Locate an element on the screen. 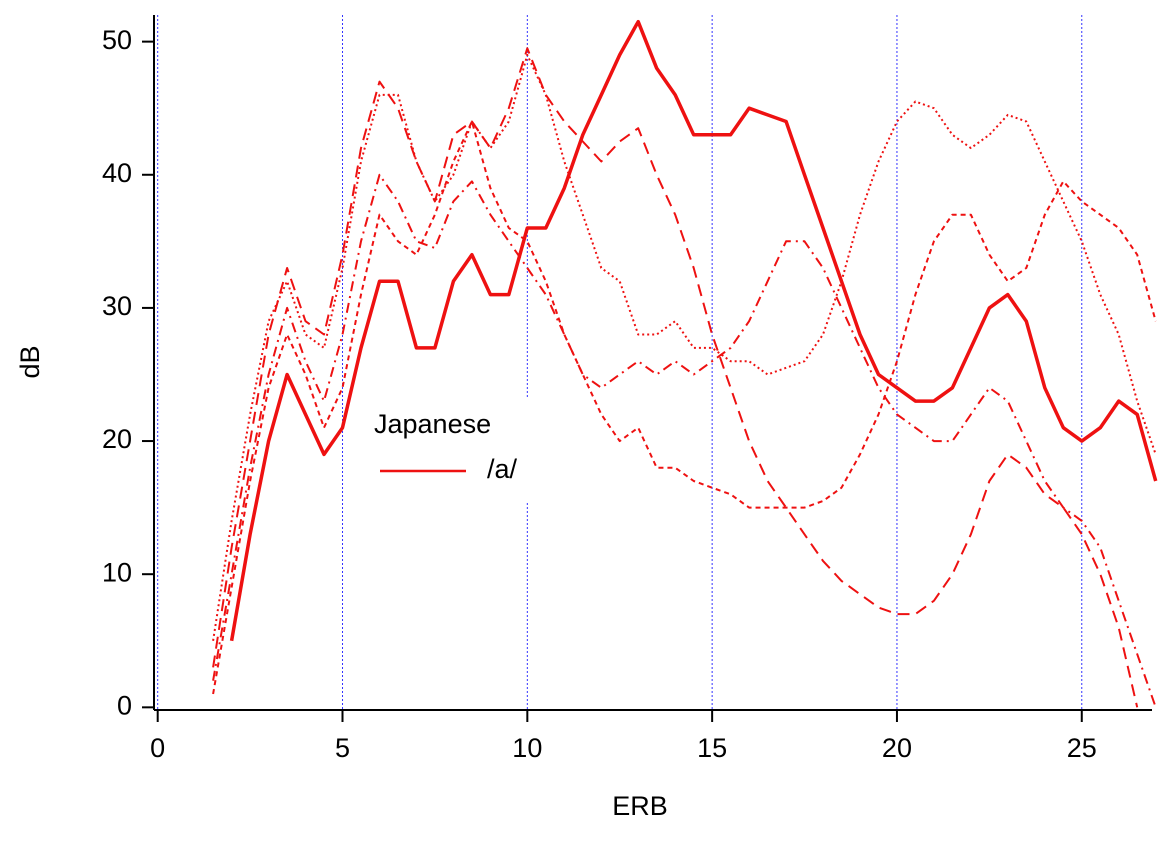 The image size is (1159, 846). y-tick-label: 40 is located at coordinates (117, 173).